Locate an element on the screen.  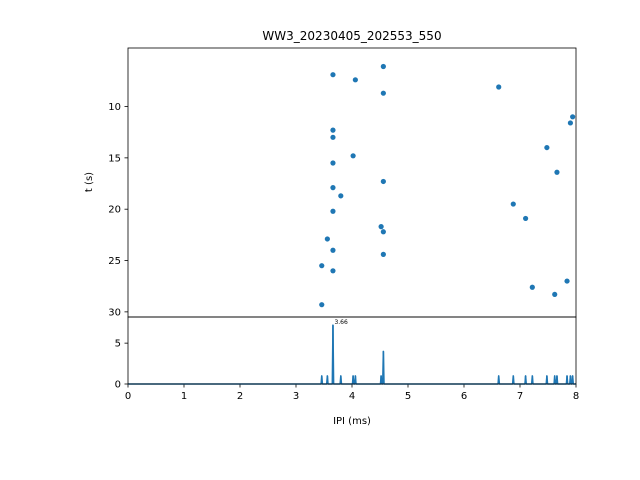
histogram-x-tick-label: 4 is located at coordinates (352, 396).